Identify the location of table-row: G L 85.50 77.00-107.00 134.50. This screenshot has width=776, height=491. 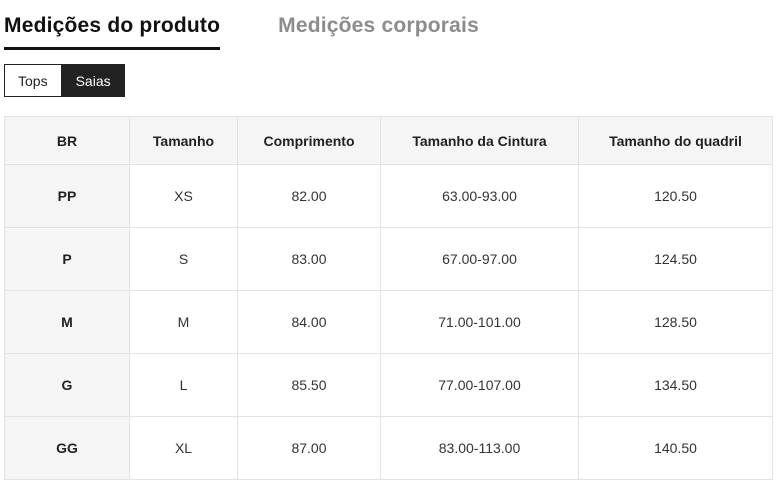
(388, 385).